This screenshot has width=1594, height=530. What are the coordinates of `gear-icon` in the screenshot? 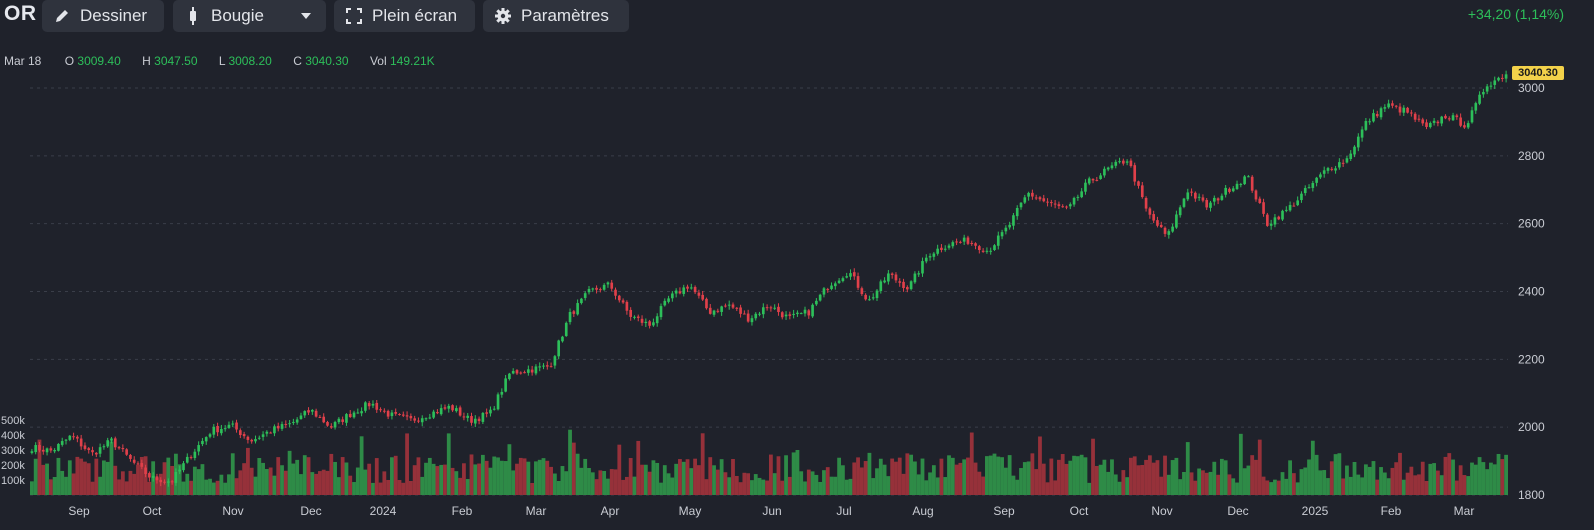 It's located at (503, 16).